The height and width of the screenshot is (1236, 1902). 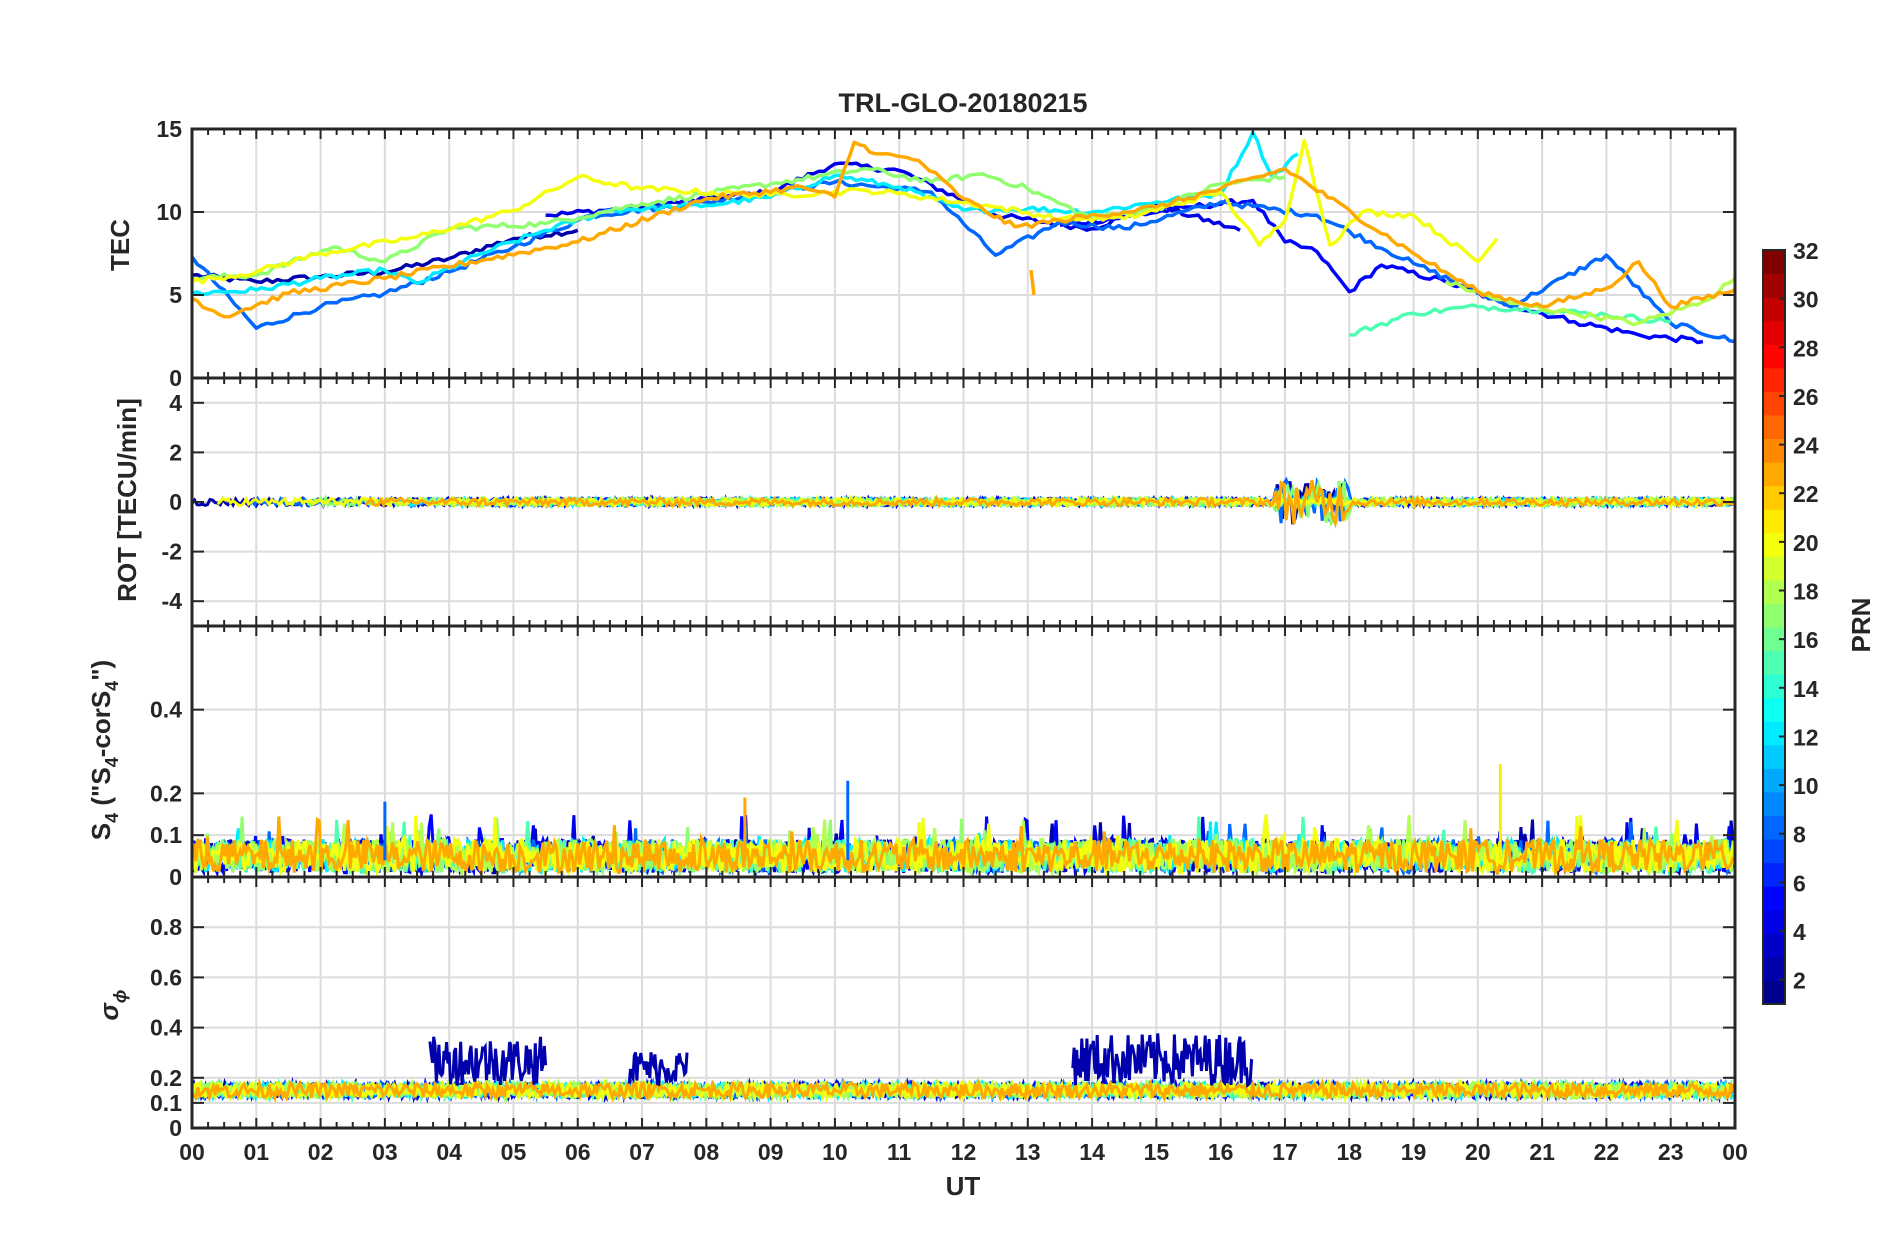 I want to click on colorbar-tick-label: 12, so click(x=1806, y=737).